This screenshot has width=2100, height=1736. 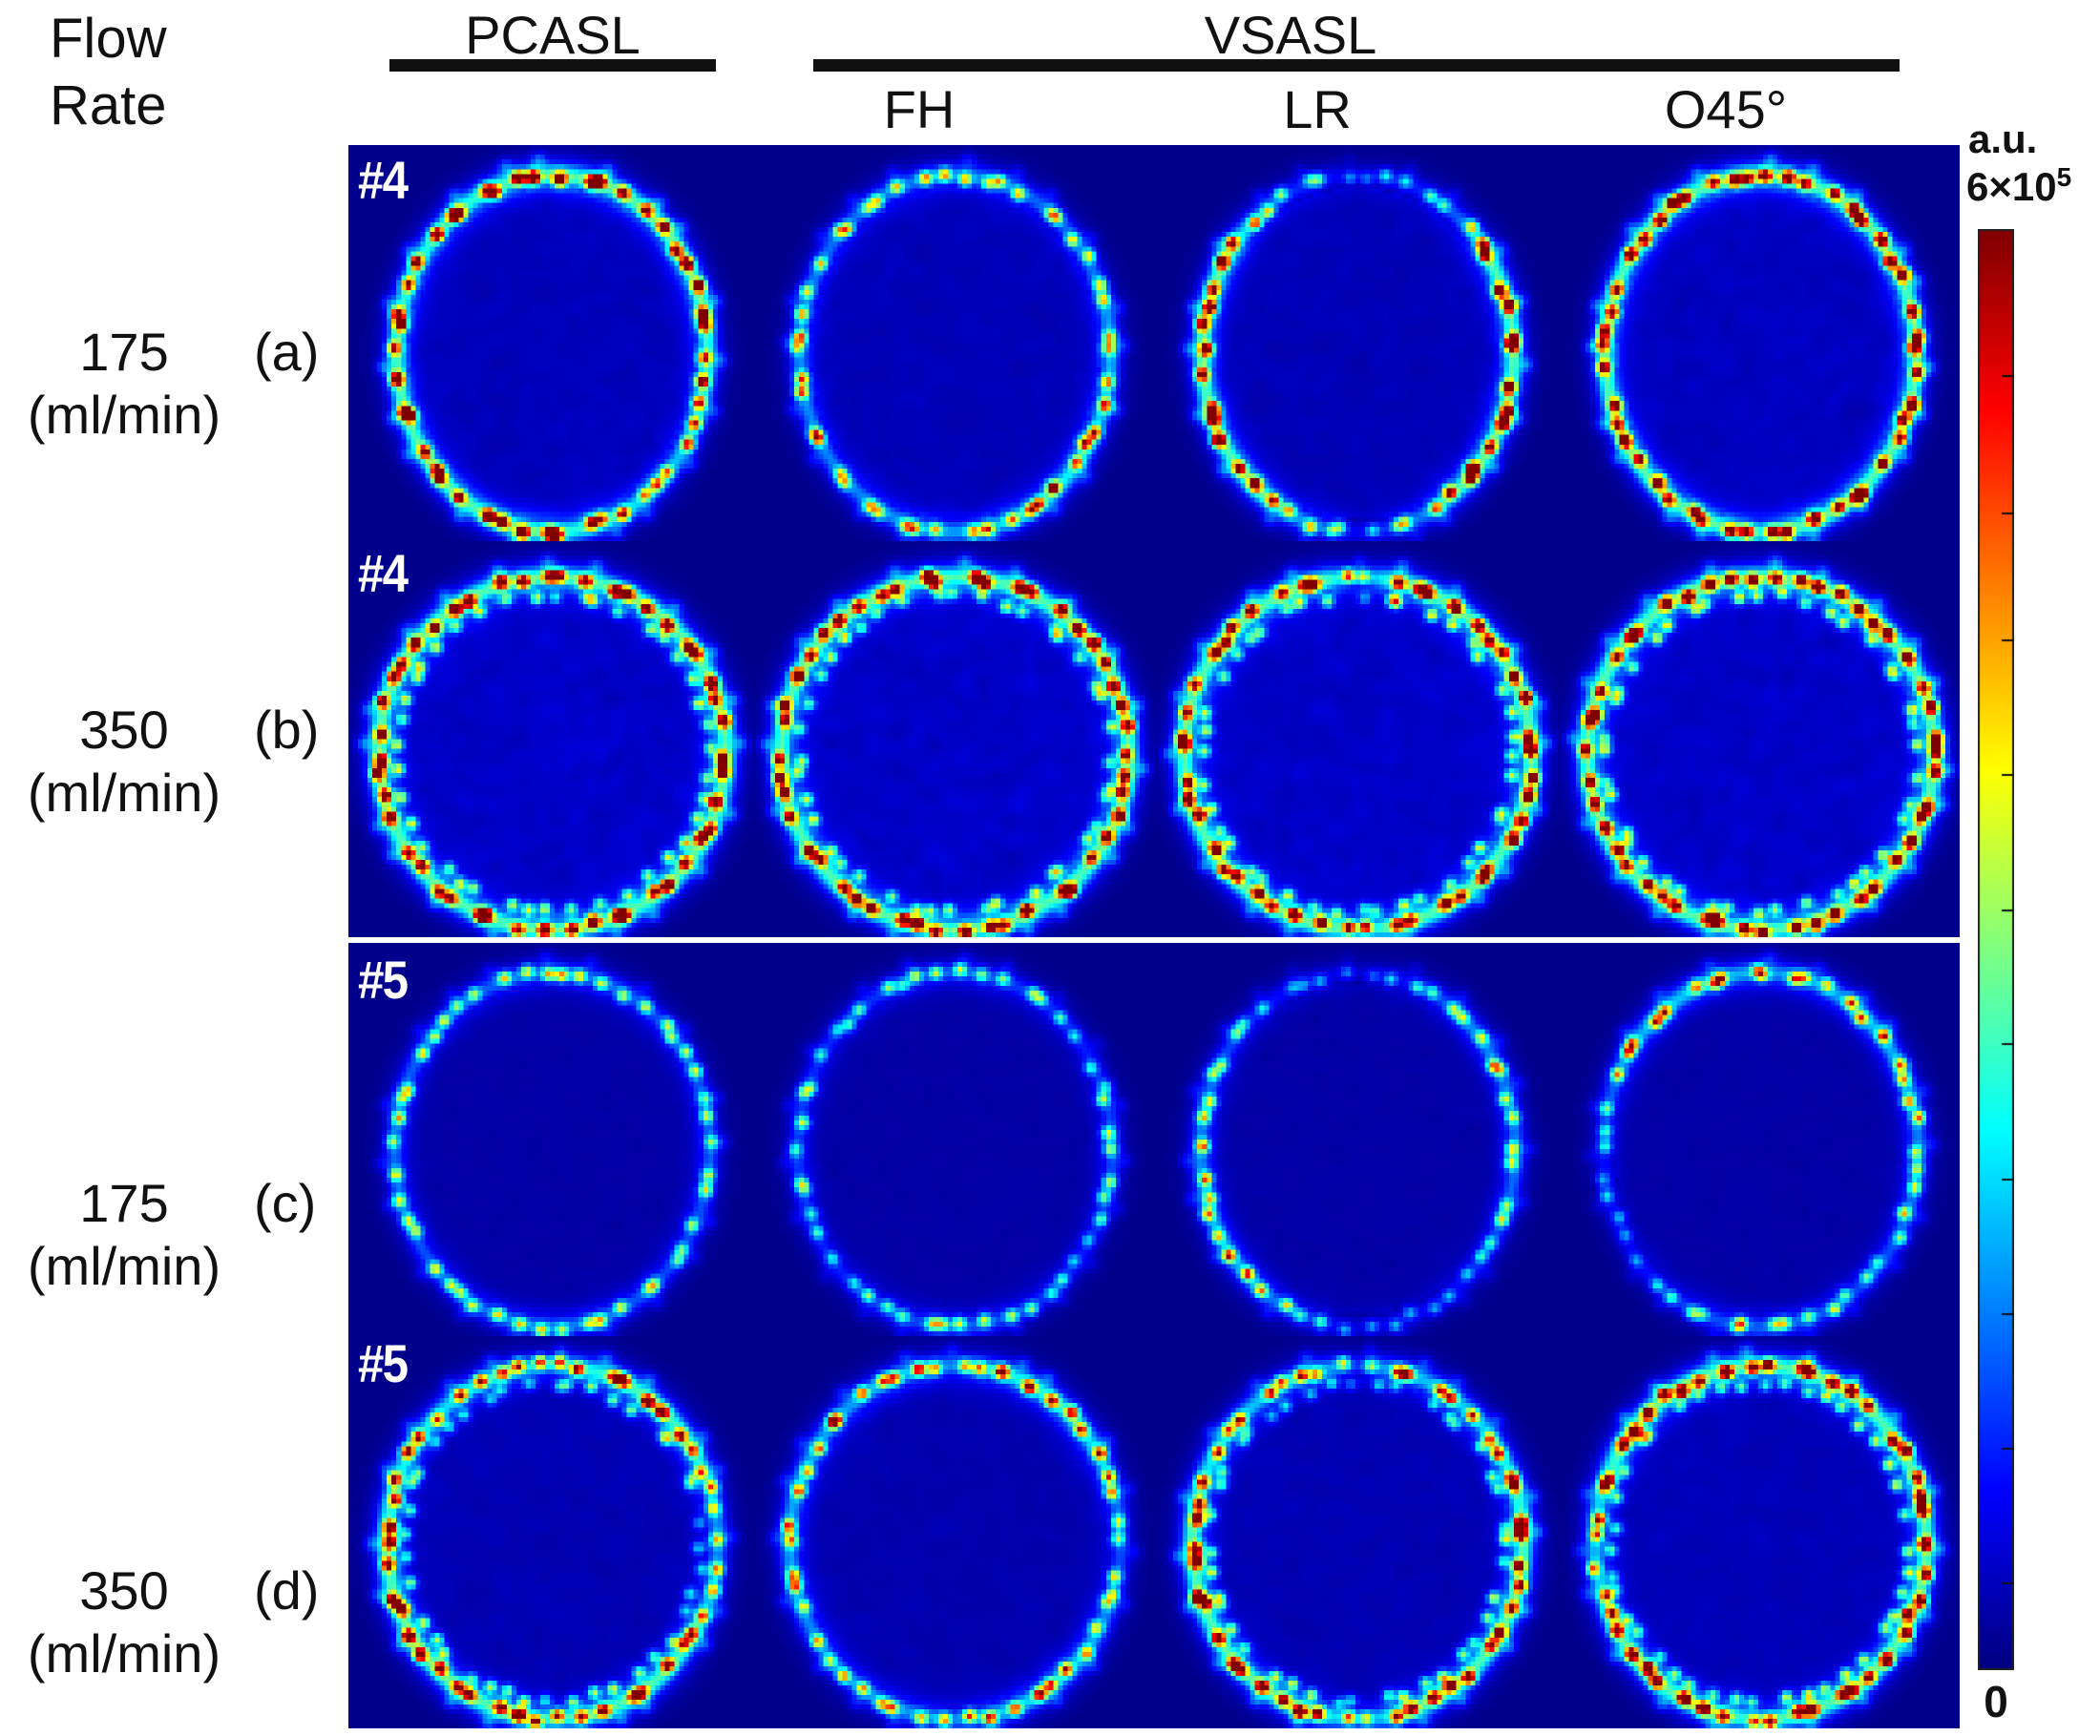 What do you see at coordinates (1759, 343) in the screenshot?
I see `asl-image-panel-a-o45` at bounding box center [1759, 343].